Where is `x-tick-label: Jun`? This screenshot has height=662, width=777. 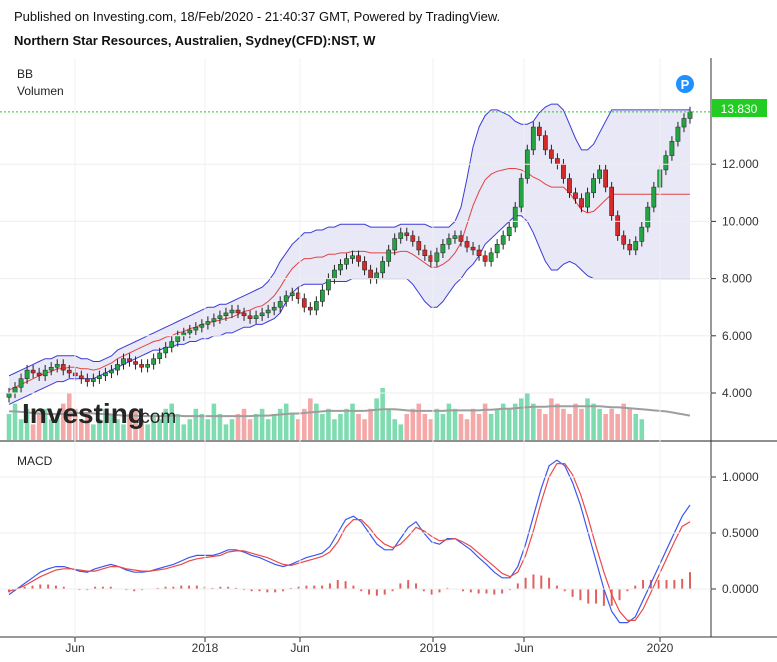 x-tick-label: Jun is located at coordinates (523, 648).